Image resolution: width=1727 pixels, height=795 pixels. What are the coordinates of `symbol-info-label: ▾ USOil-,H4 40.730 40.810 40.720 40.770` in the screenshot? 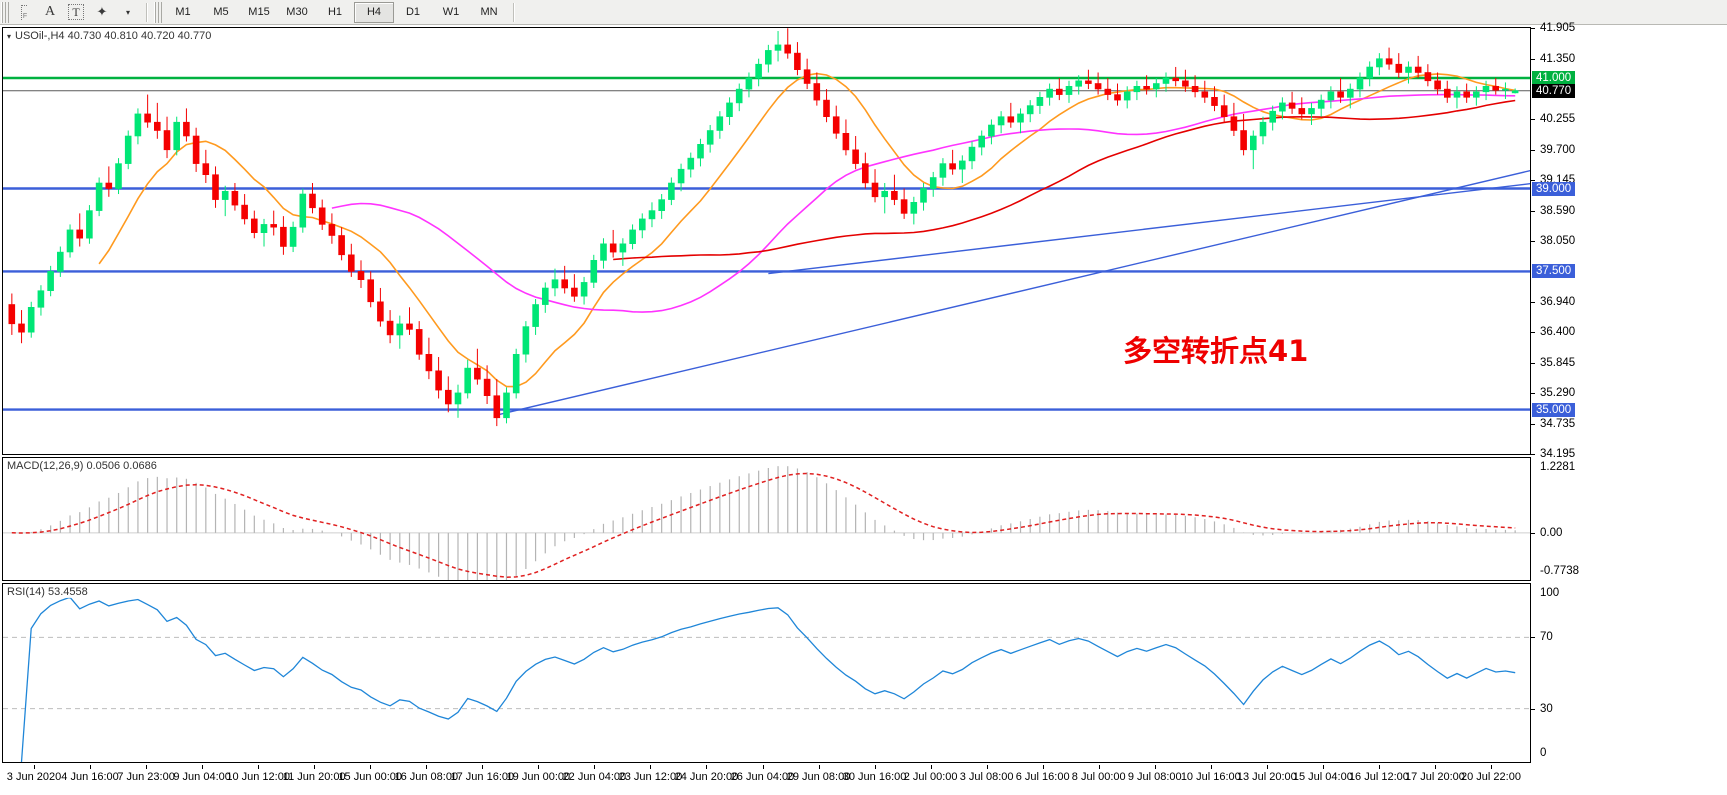 It's located at (109, 36).